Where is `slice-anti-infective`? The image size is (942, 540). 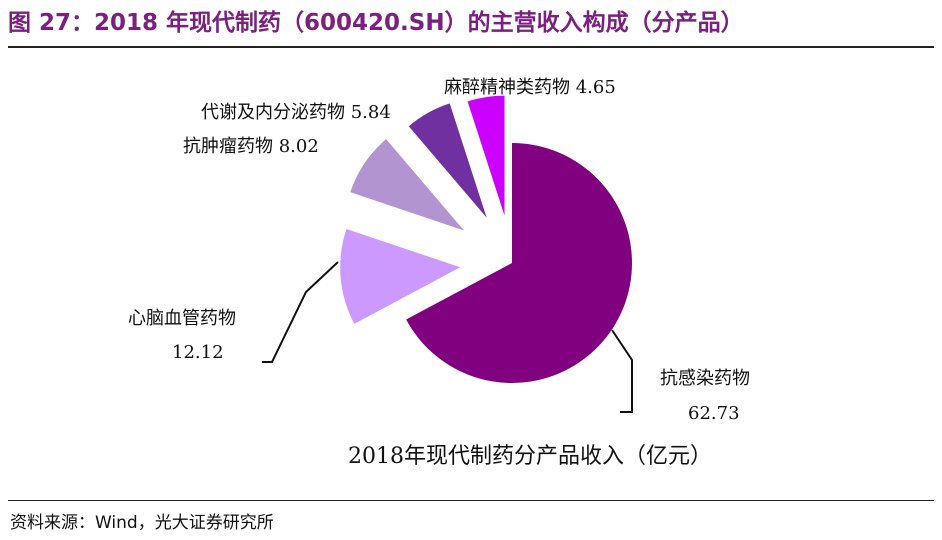
slice-anti-infective is located at coordinates (519, 263).